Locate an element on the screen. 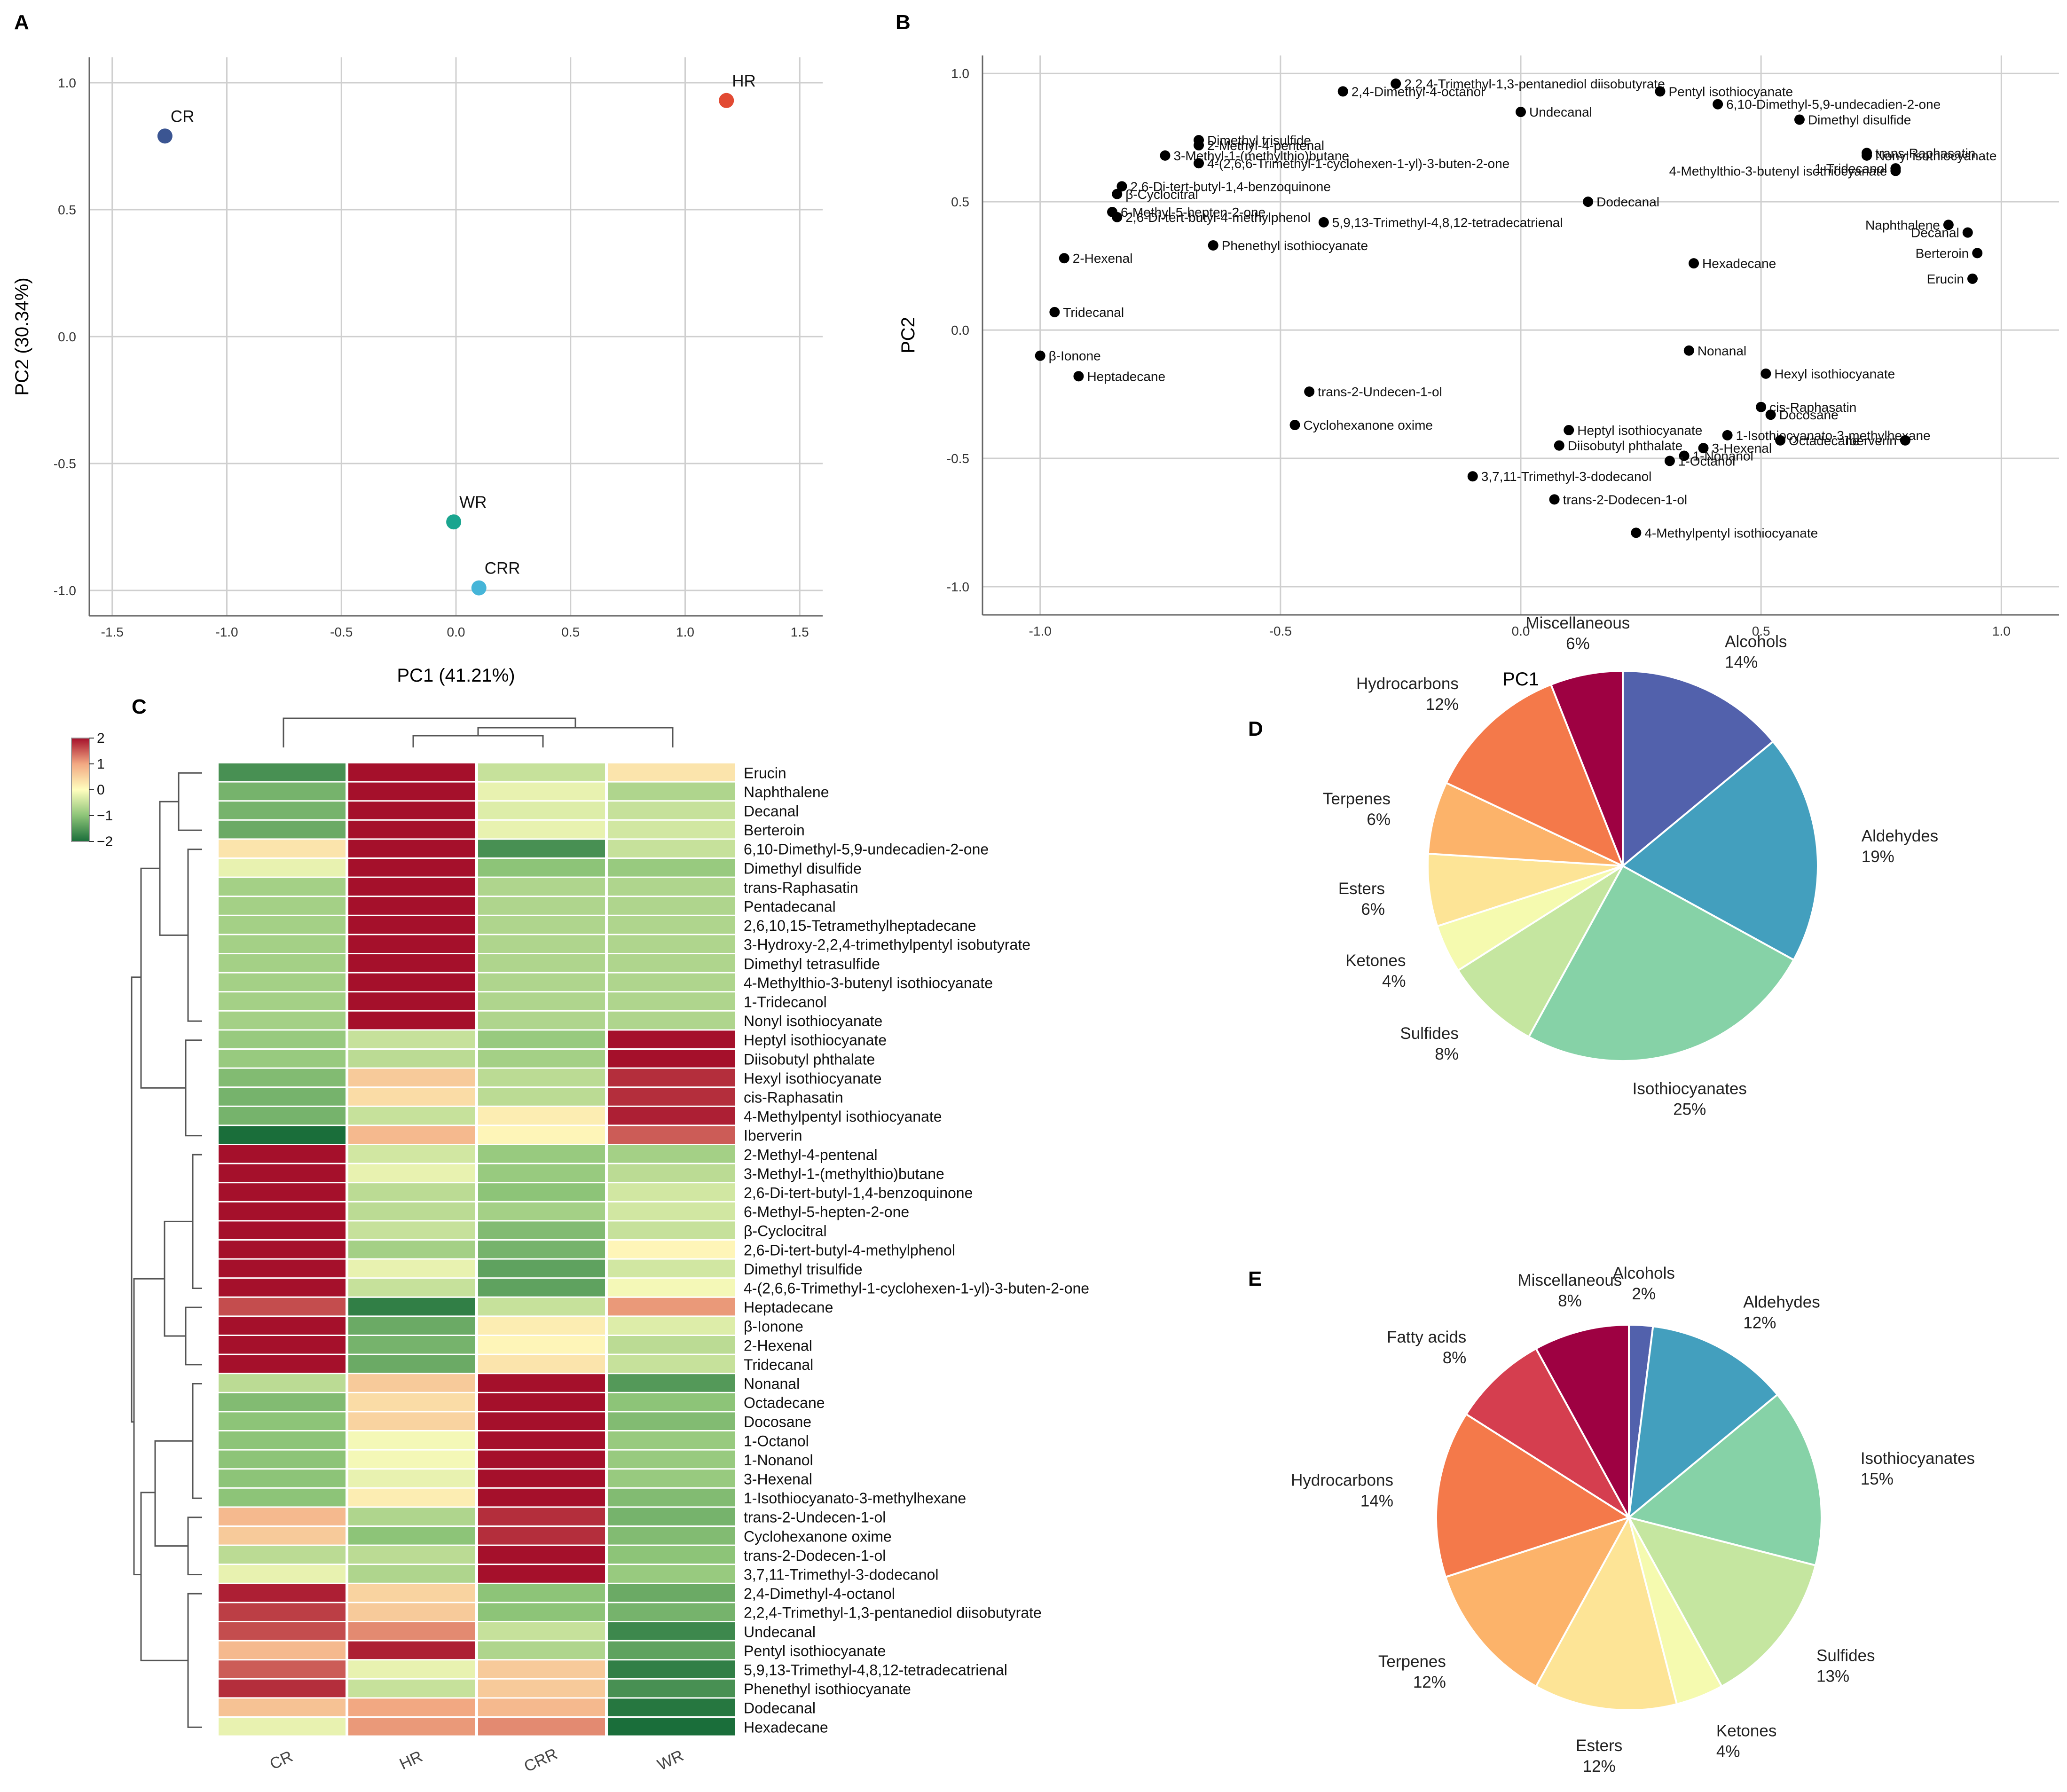 The width and height of the screenshot is (2067, 1792). loading-label: Decanal is located at coordinates (1935, 233).